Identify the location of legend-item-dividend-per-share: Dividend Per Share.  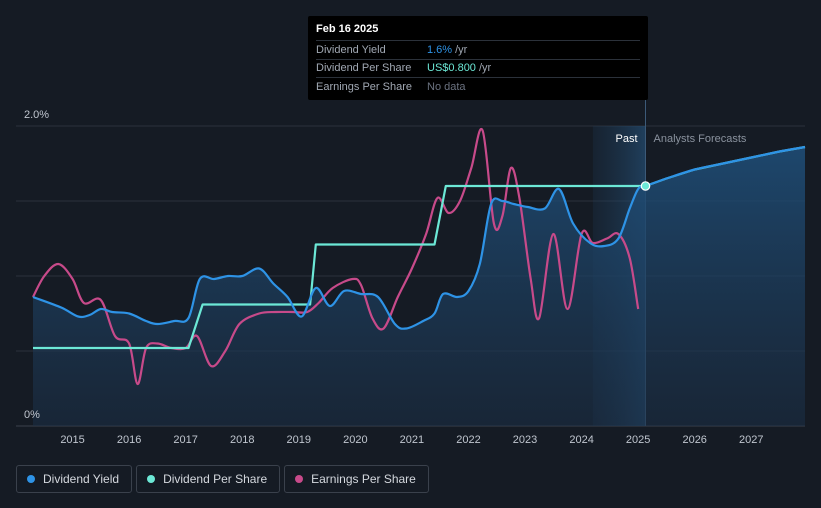
(208, 479).